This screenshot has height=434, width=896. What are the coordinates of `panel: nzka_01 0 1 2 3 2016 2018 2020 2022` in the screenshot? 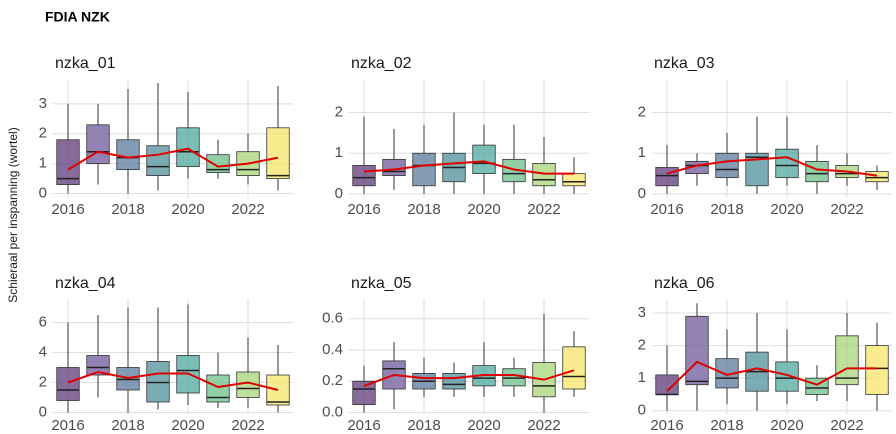 It's located at (166, 136).